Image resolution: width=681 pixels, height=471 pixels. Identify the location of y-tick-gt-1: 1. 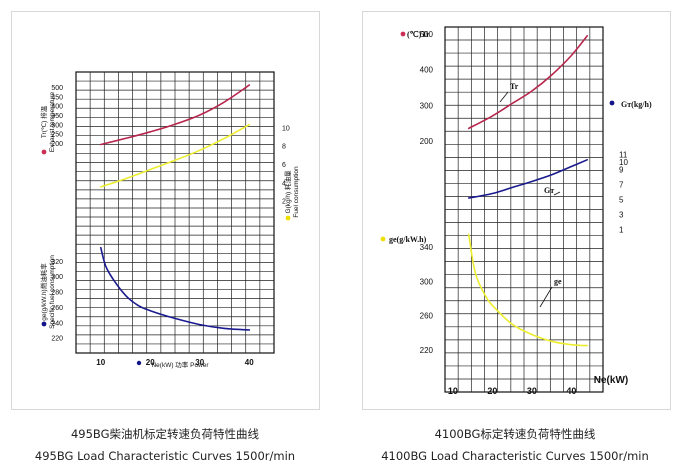
(621, 230).